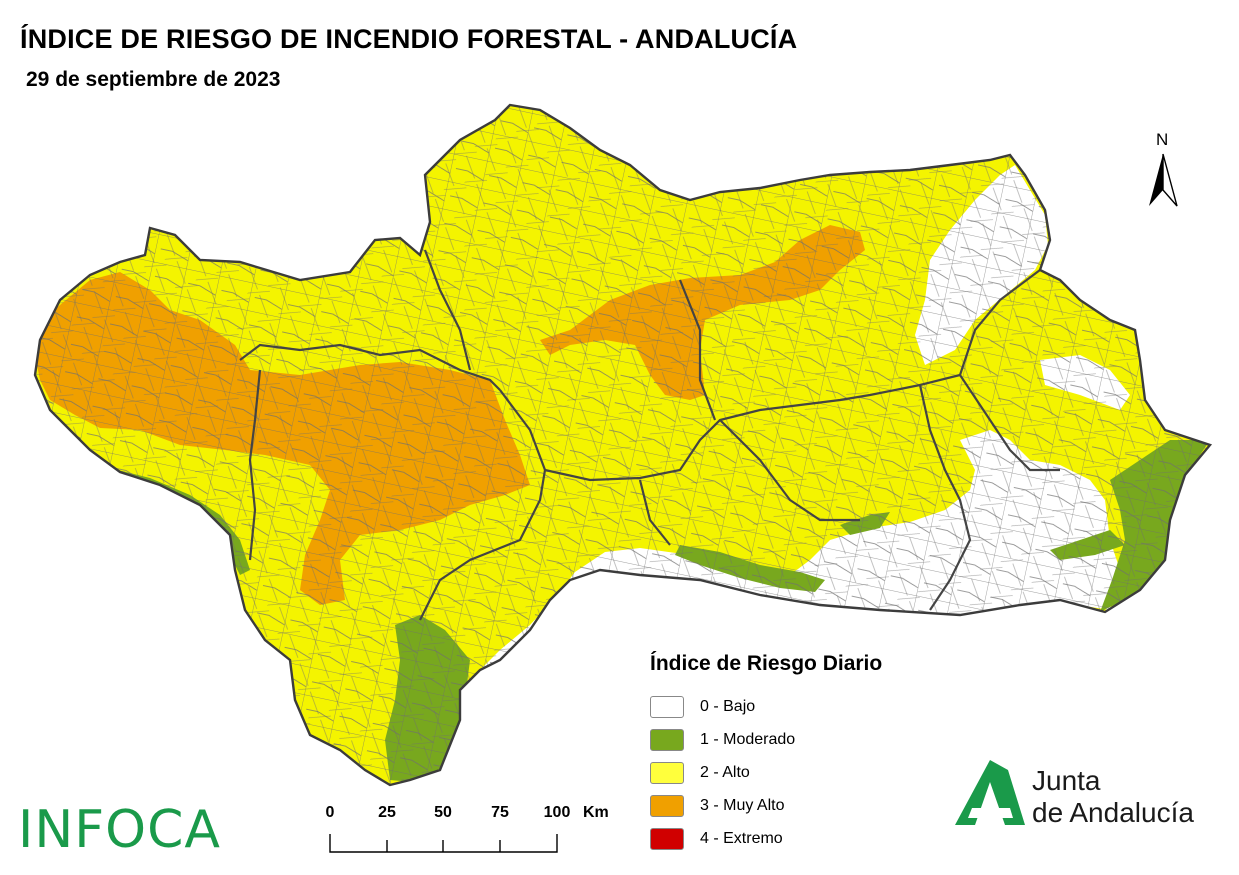  I want to click on junta-logo-text: Junta de Andalucía, so click(1113, 797).